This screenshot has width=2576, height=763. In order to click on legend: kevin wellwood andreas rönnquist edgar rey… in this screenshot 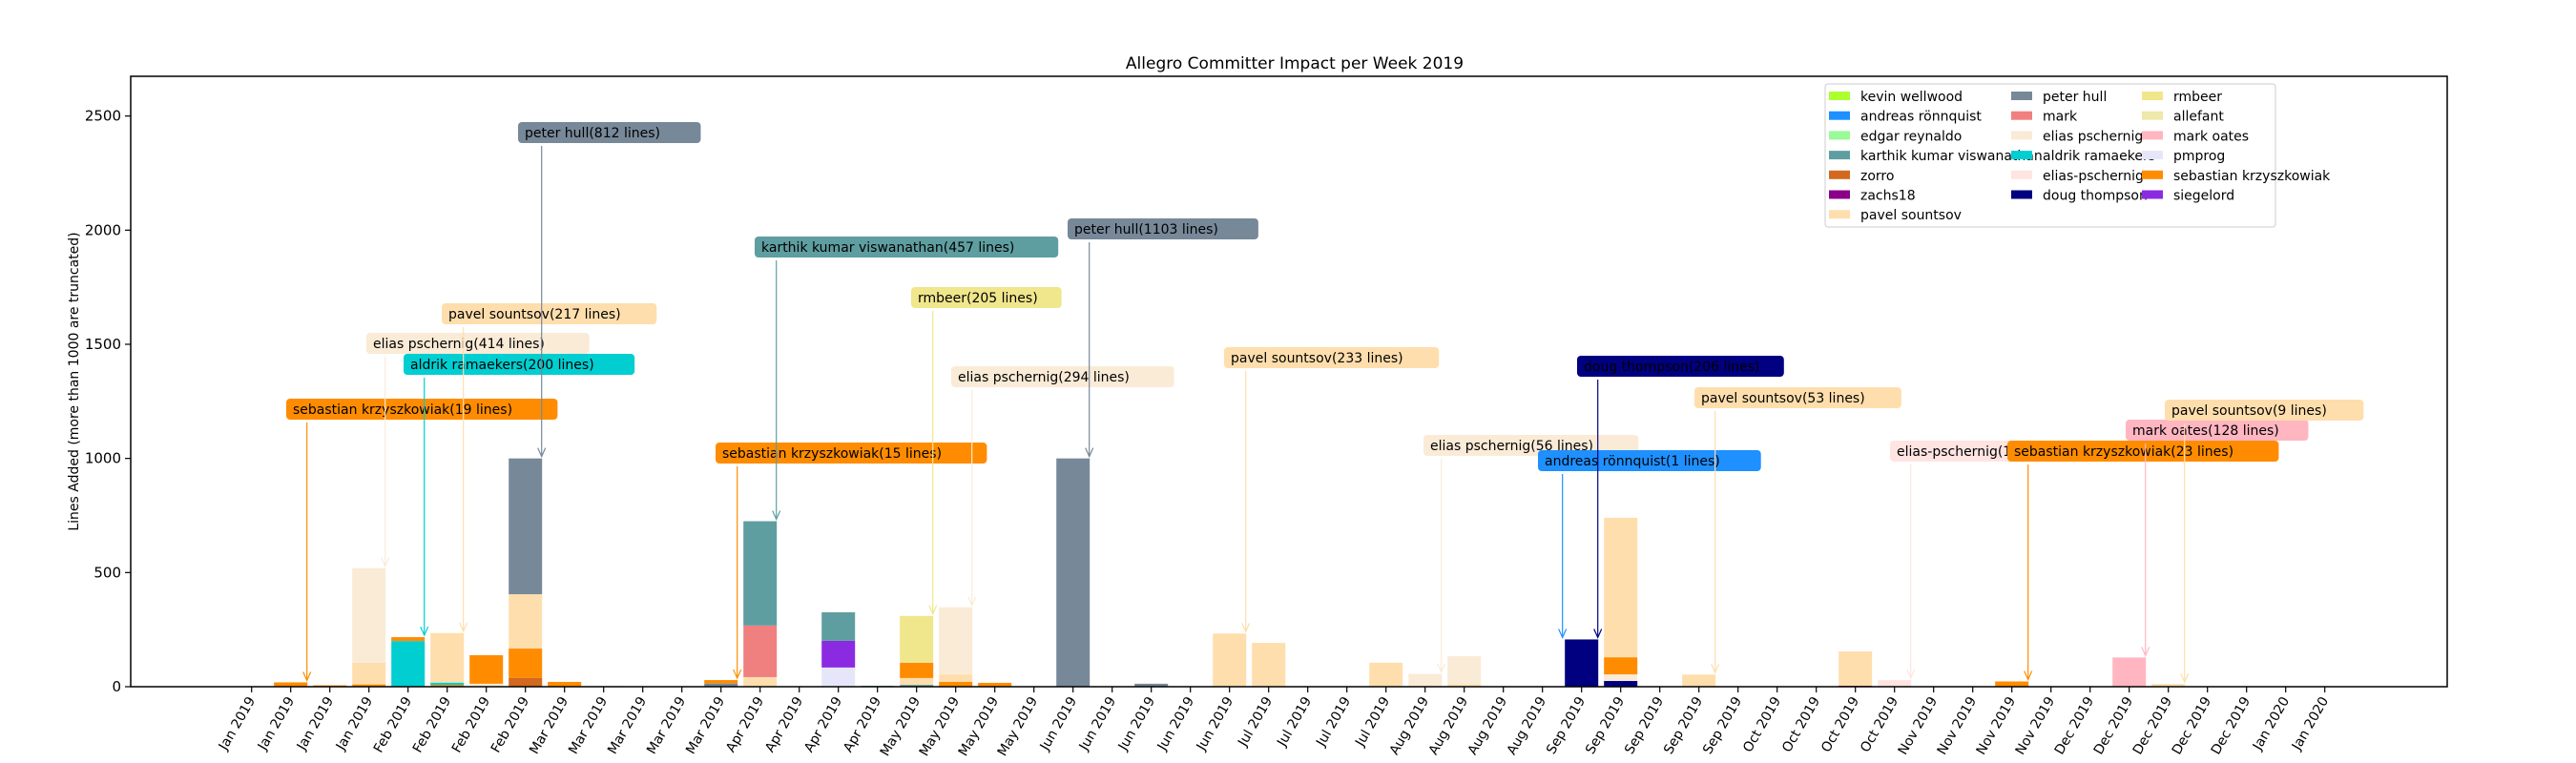, I will do `click(2077, 155)`.